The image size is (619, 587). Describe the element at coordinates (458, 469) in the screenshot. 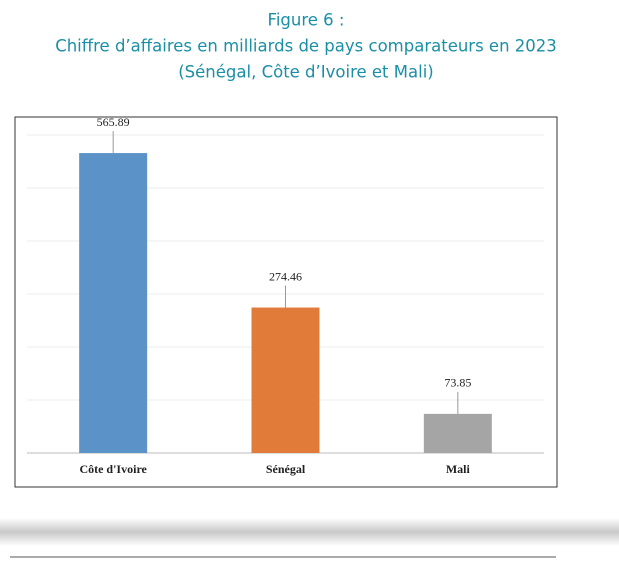

I see `x-tick-label: Mali` at that location.